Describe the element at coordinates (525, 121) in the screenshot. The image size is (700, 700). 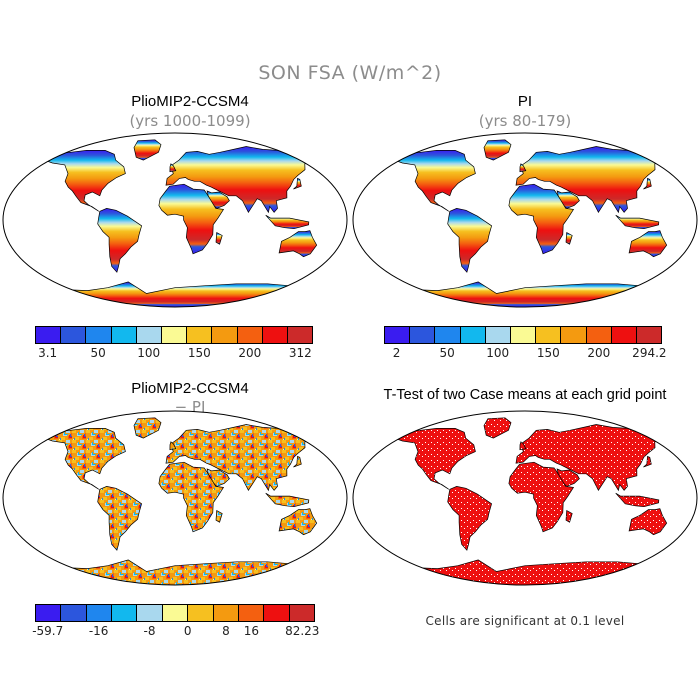
I see `panel2-subtitle: (yrs 80-179)` at that location.